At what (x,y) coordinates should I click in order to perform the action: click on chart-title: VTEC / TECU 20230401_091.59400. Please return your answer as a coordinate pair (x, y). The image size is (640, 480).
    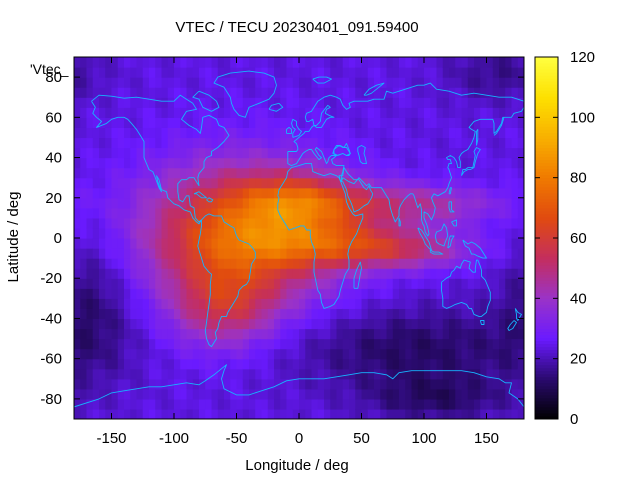
    Looking at the image, I should click on (296, 27).